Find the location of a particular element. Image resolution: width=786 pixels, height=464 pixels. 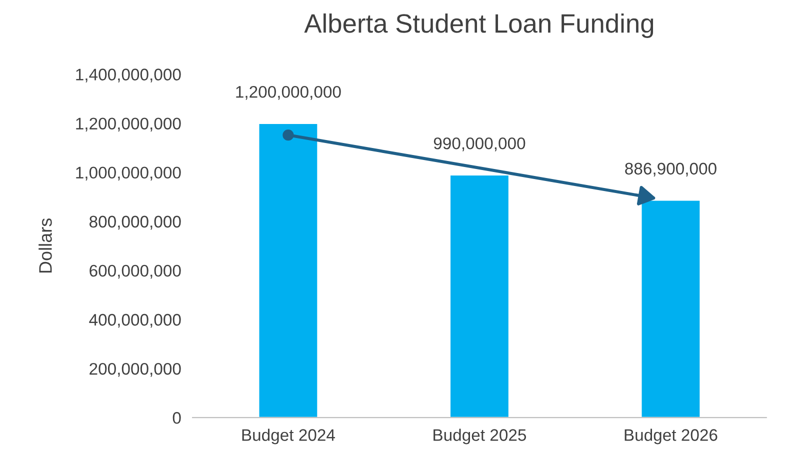

y-tick-label: 0 is located at coordinates (176, 418).